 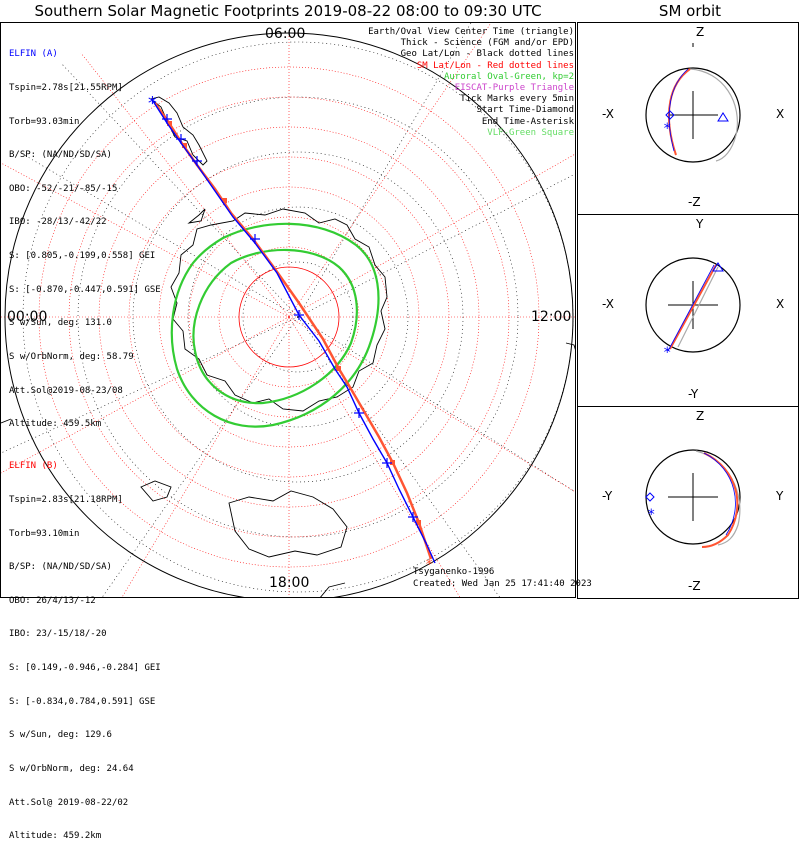 What do you see at coordinates (27, 317) in the screenshot?
I see `clock-label-left: 00:00` at bounding box center [27, 317].